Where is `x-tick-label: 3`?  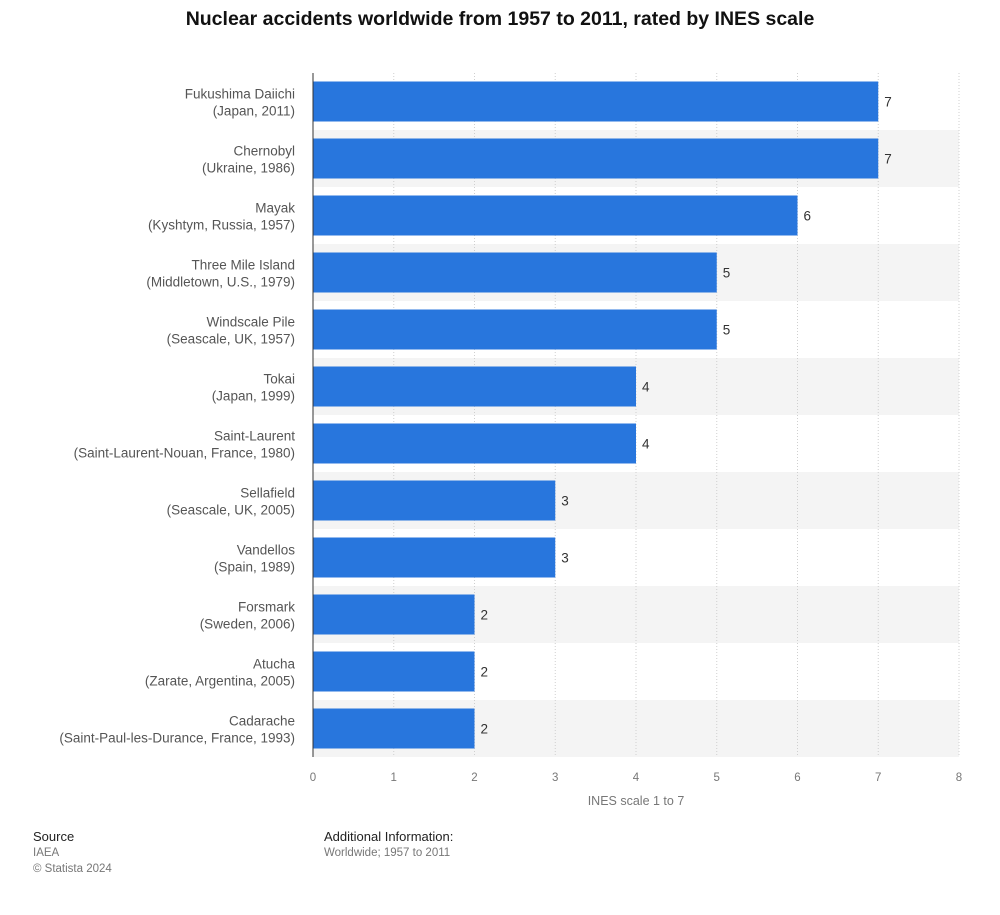
x-tick-label: 3 is located at coordinates (555, 778).